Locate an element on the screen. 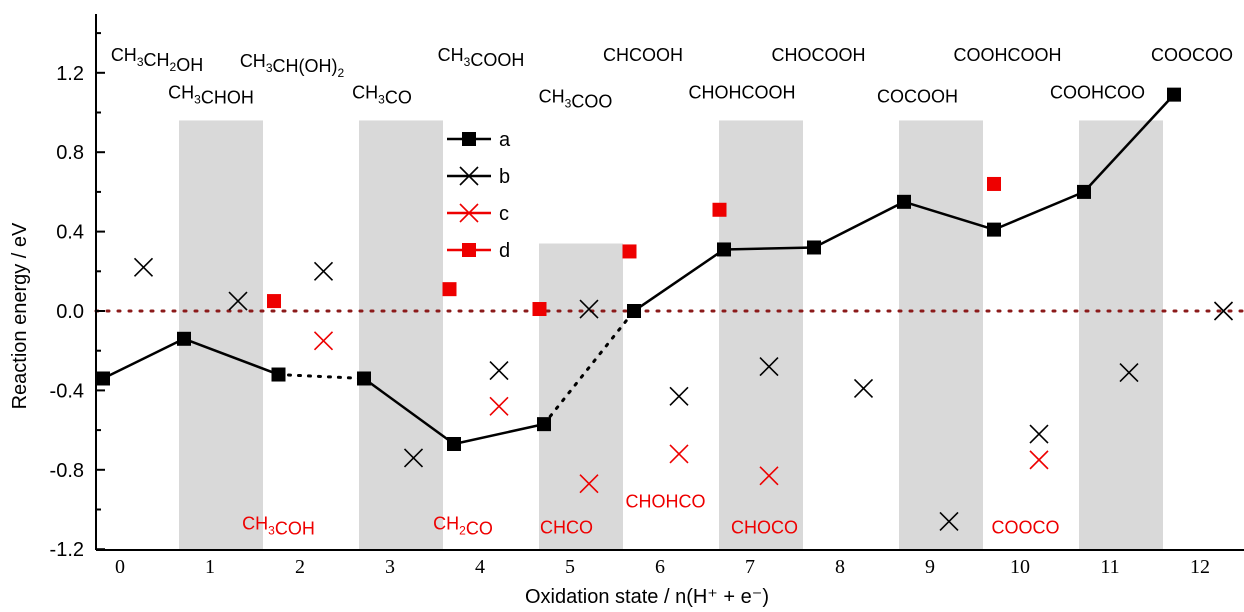 This screenshot has width=1244, height=612. x-tick-label: 6 is located at coordinates (660, 567).